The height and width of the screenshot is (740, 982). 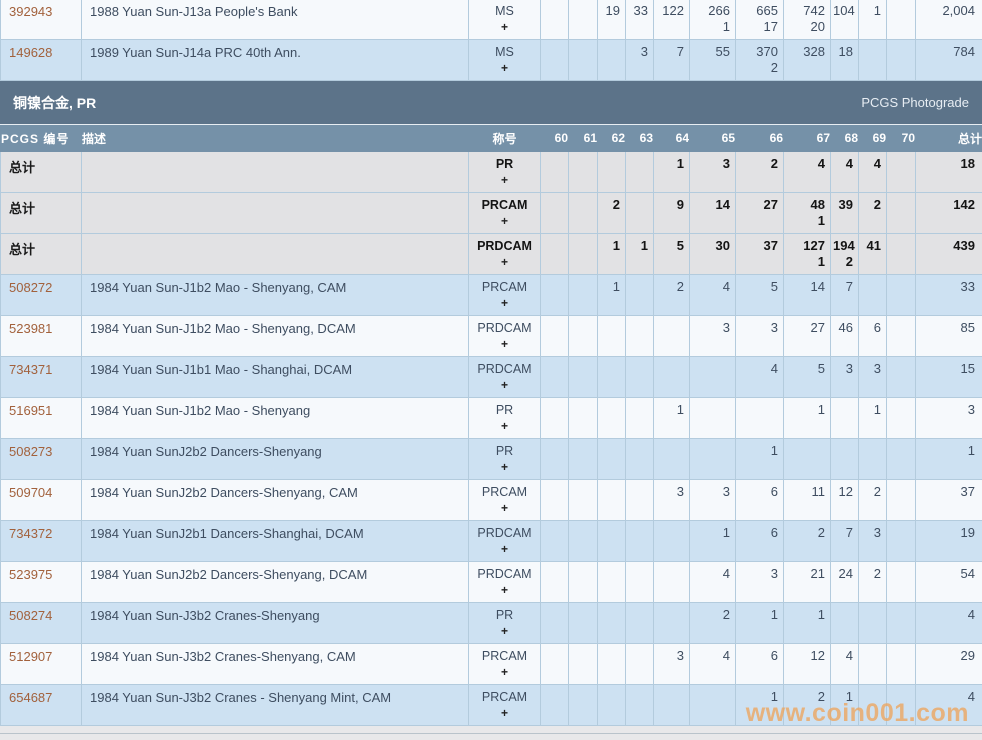 I want to click on pcgs-number-cell: 734371, so click(x=41, y=377).